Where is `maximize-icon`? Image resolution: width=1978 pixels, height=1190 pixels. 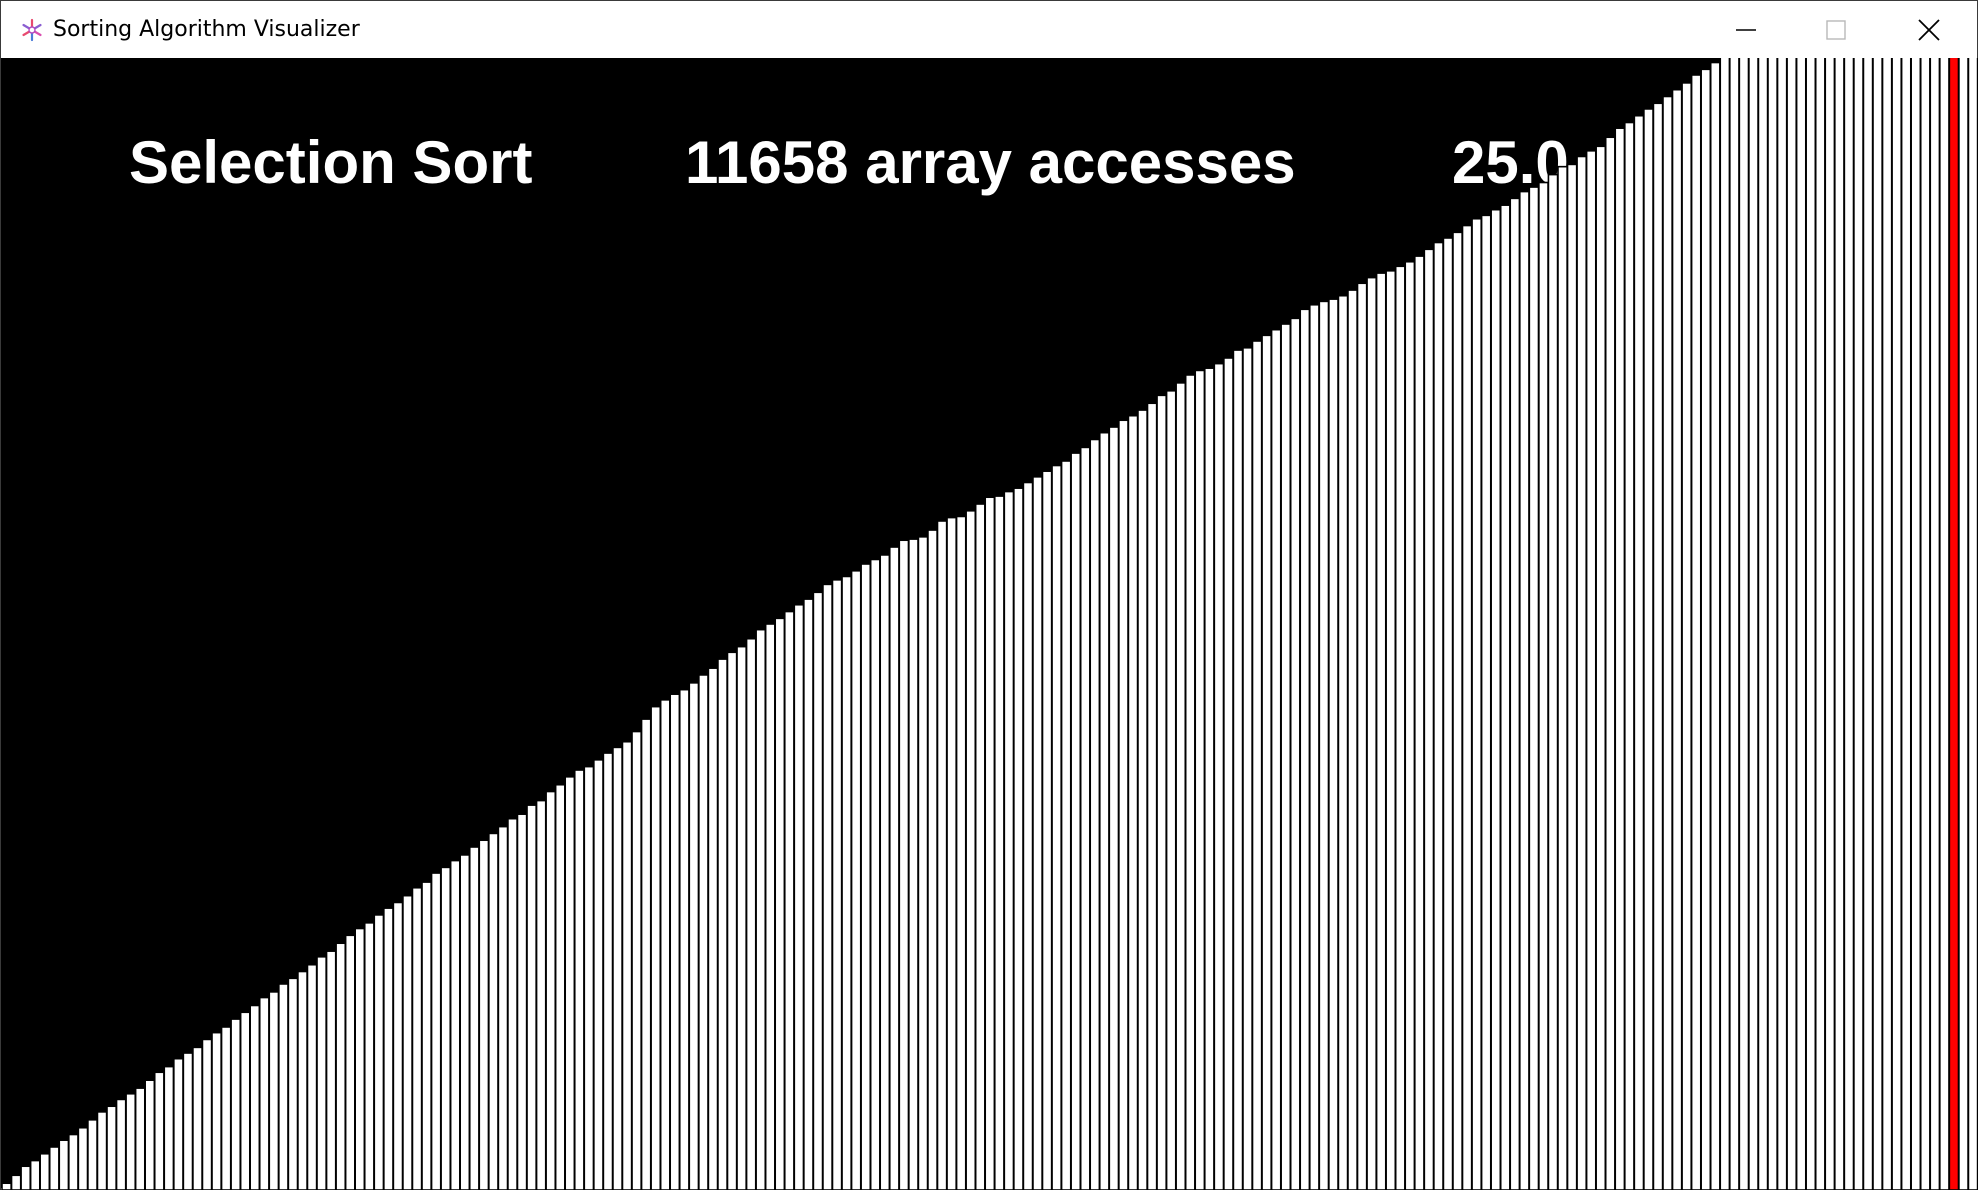 maximize-icon is located at coordinates (1836, 30).